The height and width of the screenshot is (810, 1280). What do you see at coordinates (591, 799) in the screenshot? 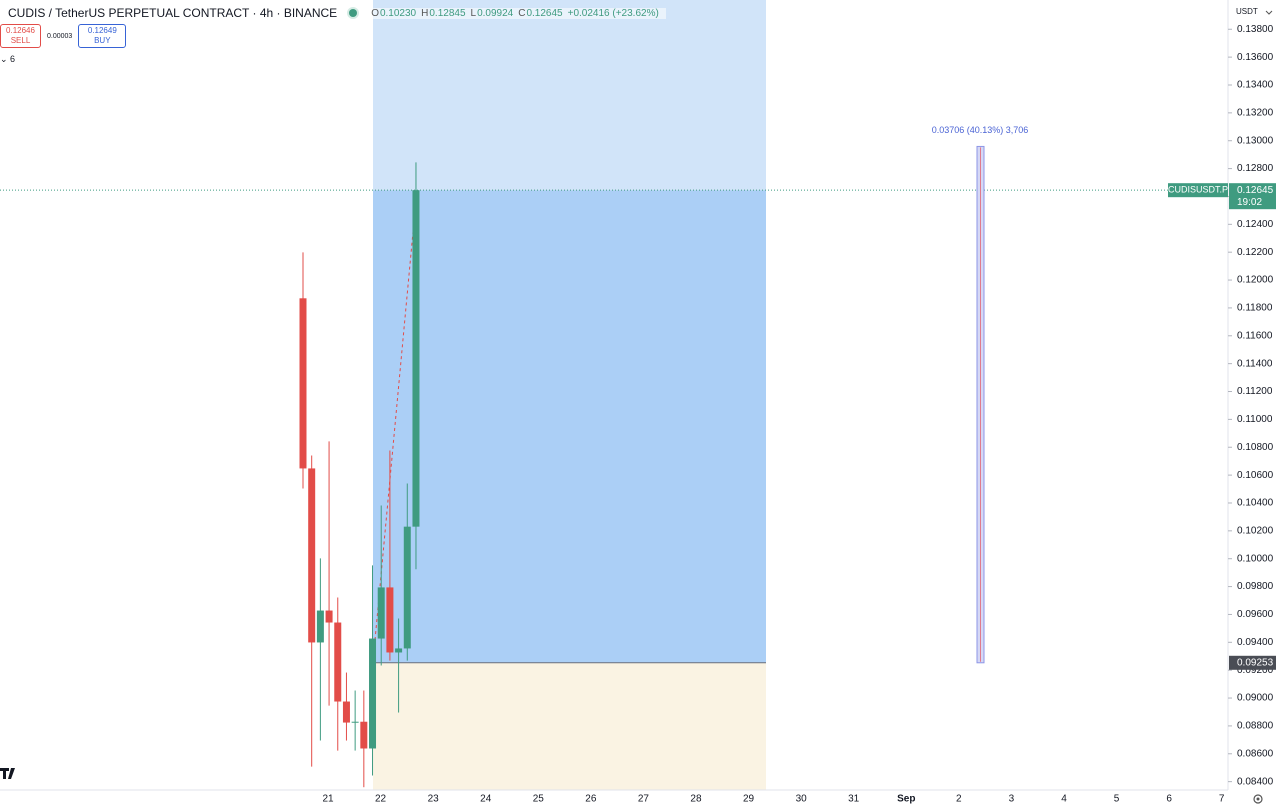
I see `x-tick-label: 26` at bounding box center [591, 799].